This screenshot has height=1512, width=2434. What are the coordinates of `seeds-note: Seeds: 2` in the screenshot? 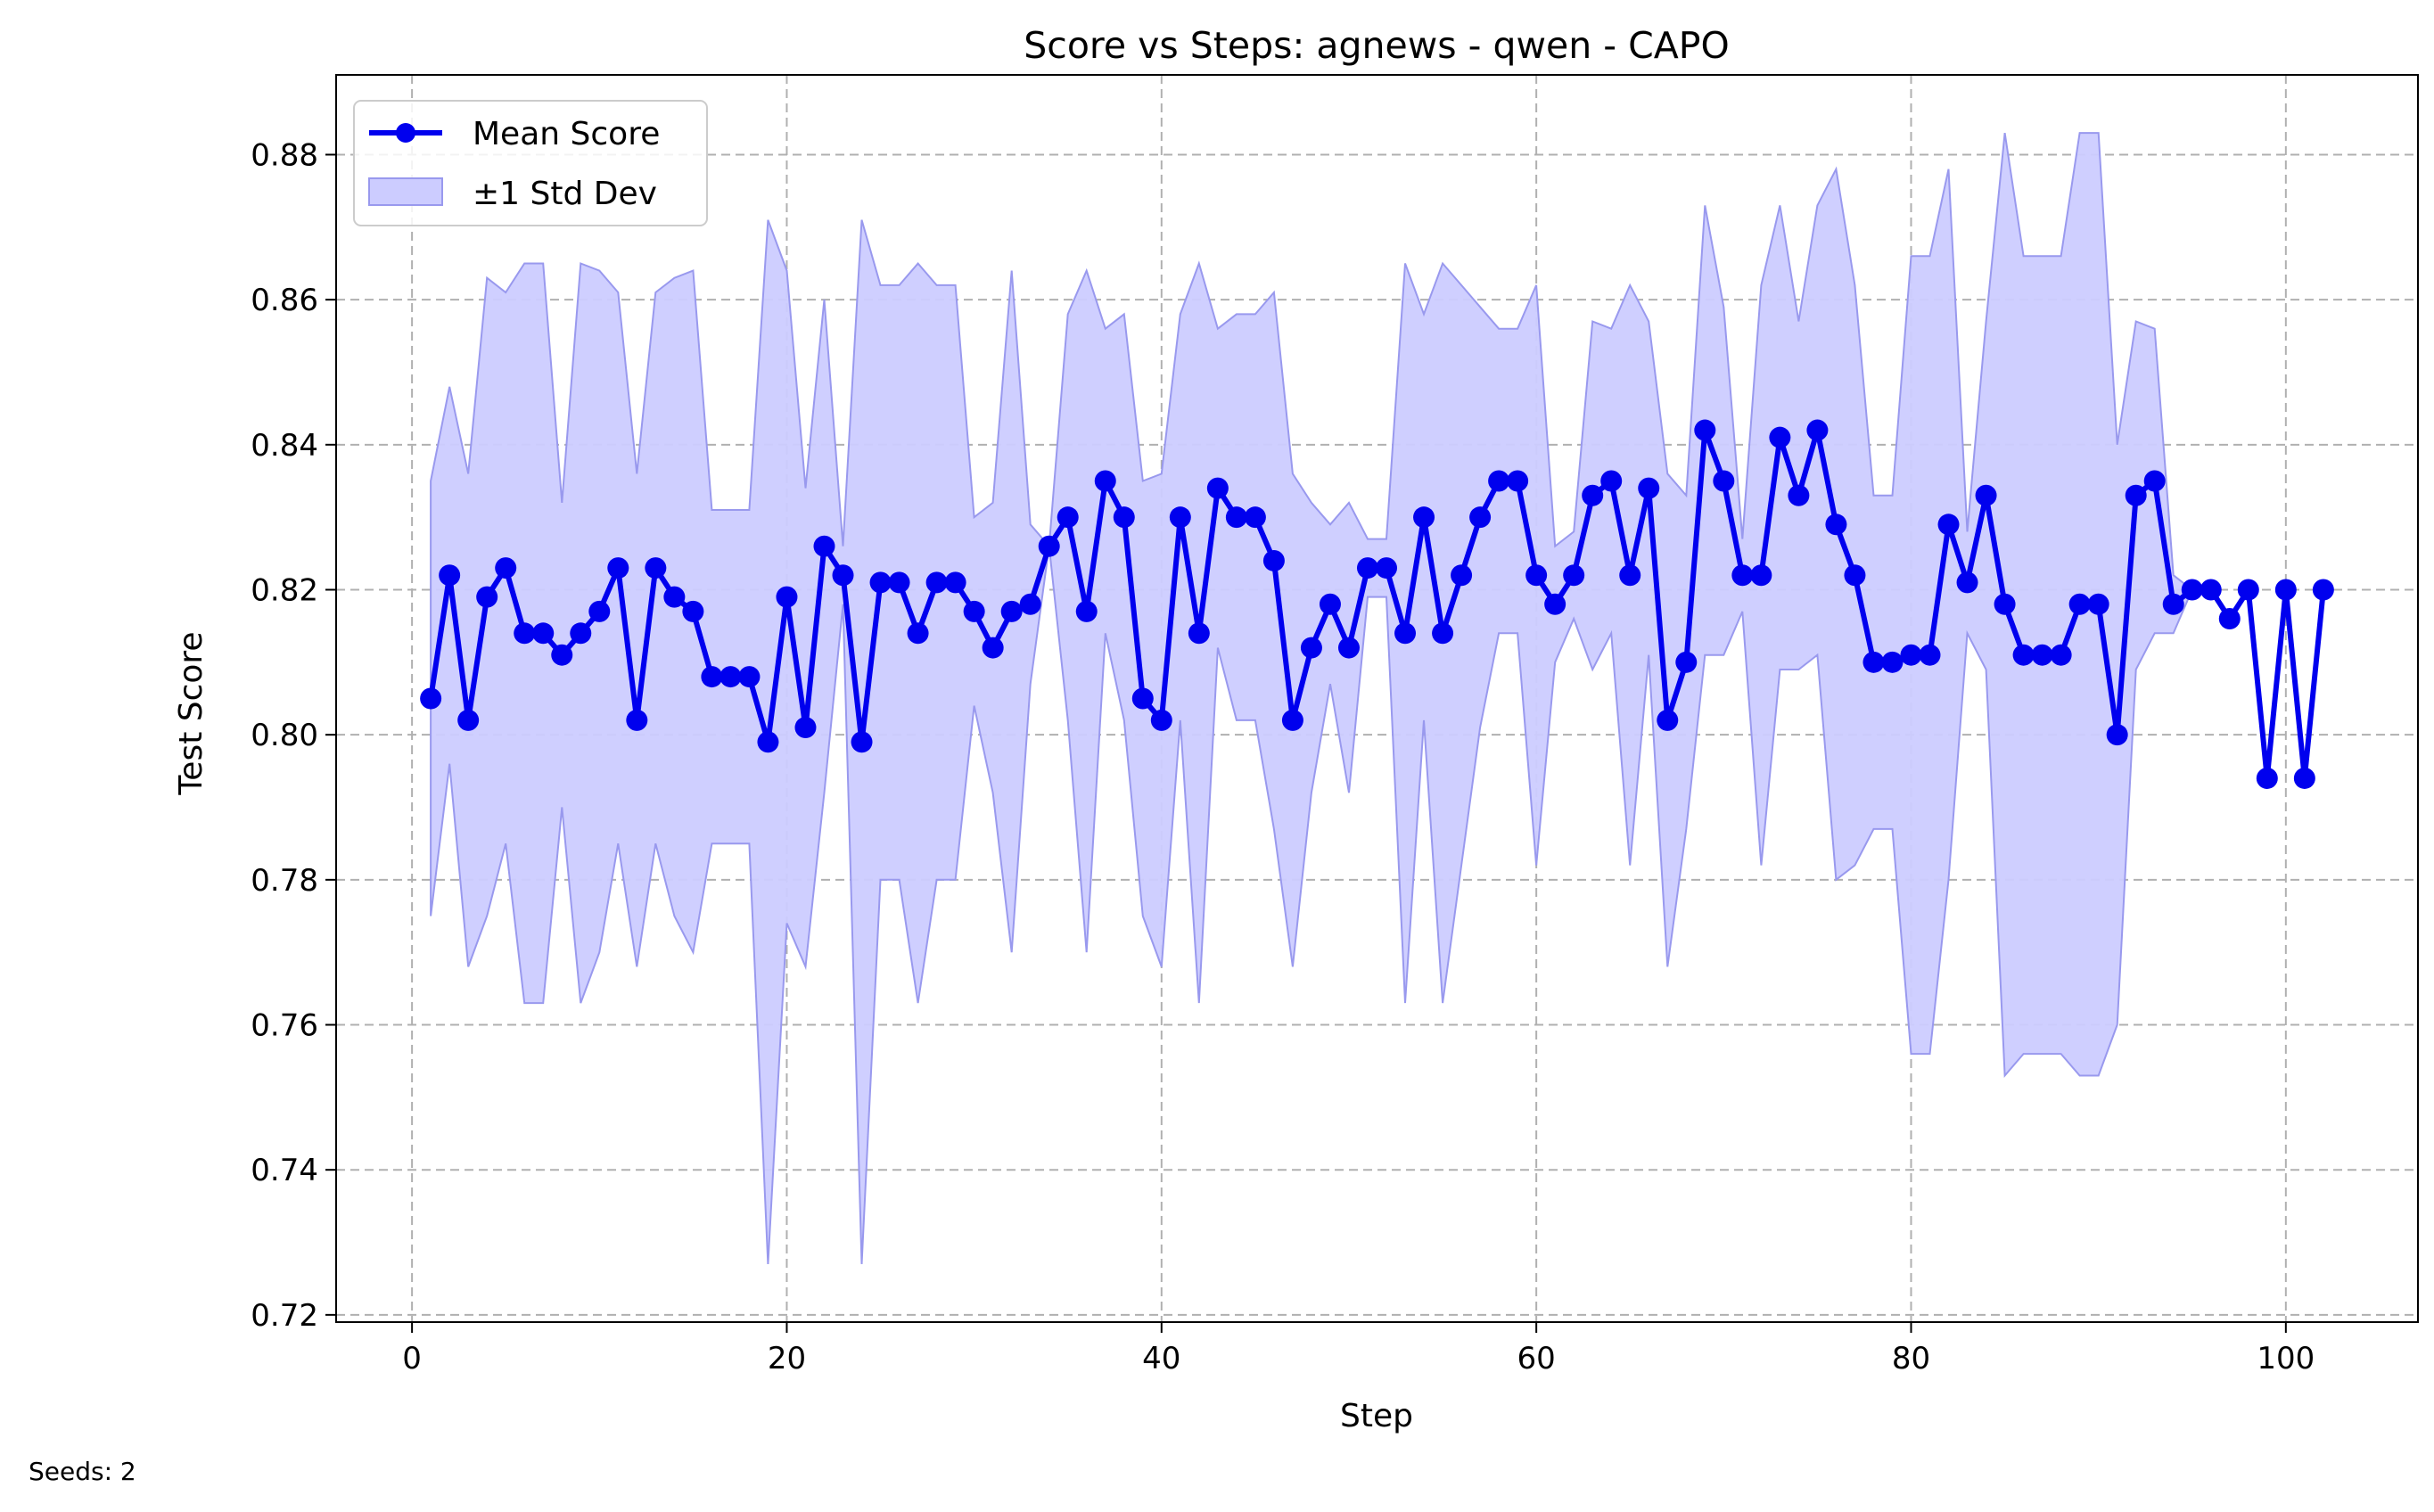 It's located at (83, 1471).